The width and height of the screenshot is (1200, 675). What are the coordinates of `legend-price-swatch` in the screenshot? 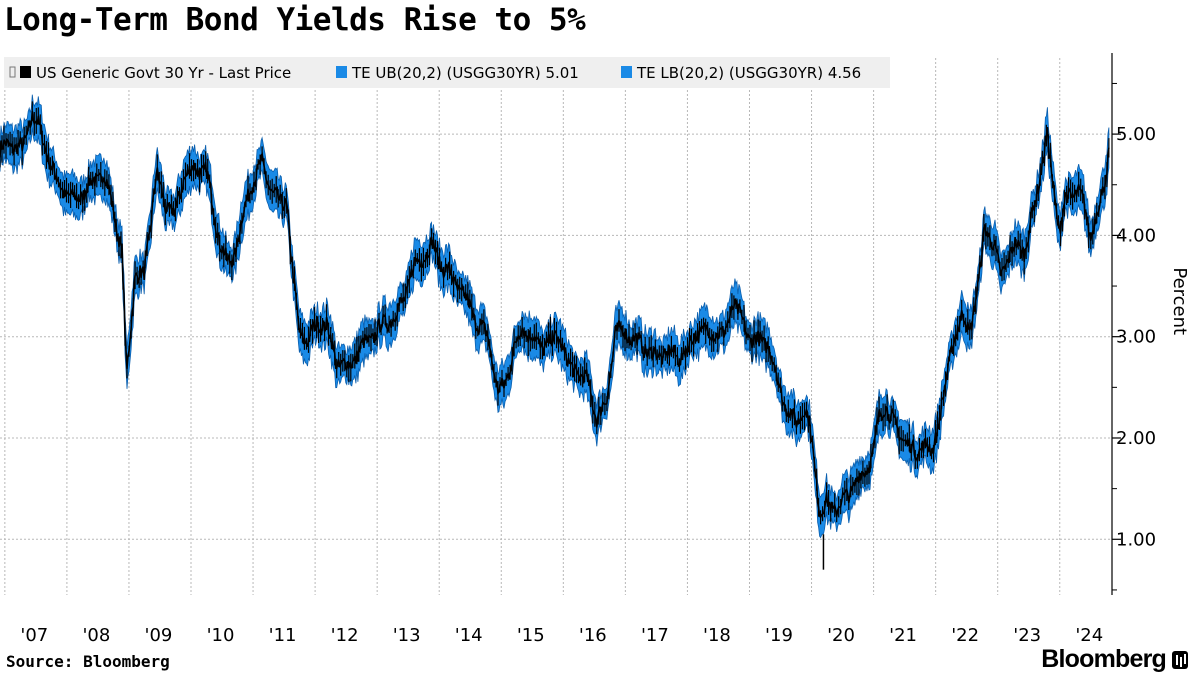 It's located at (25, 72).